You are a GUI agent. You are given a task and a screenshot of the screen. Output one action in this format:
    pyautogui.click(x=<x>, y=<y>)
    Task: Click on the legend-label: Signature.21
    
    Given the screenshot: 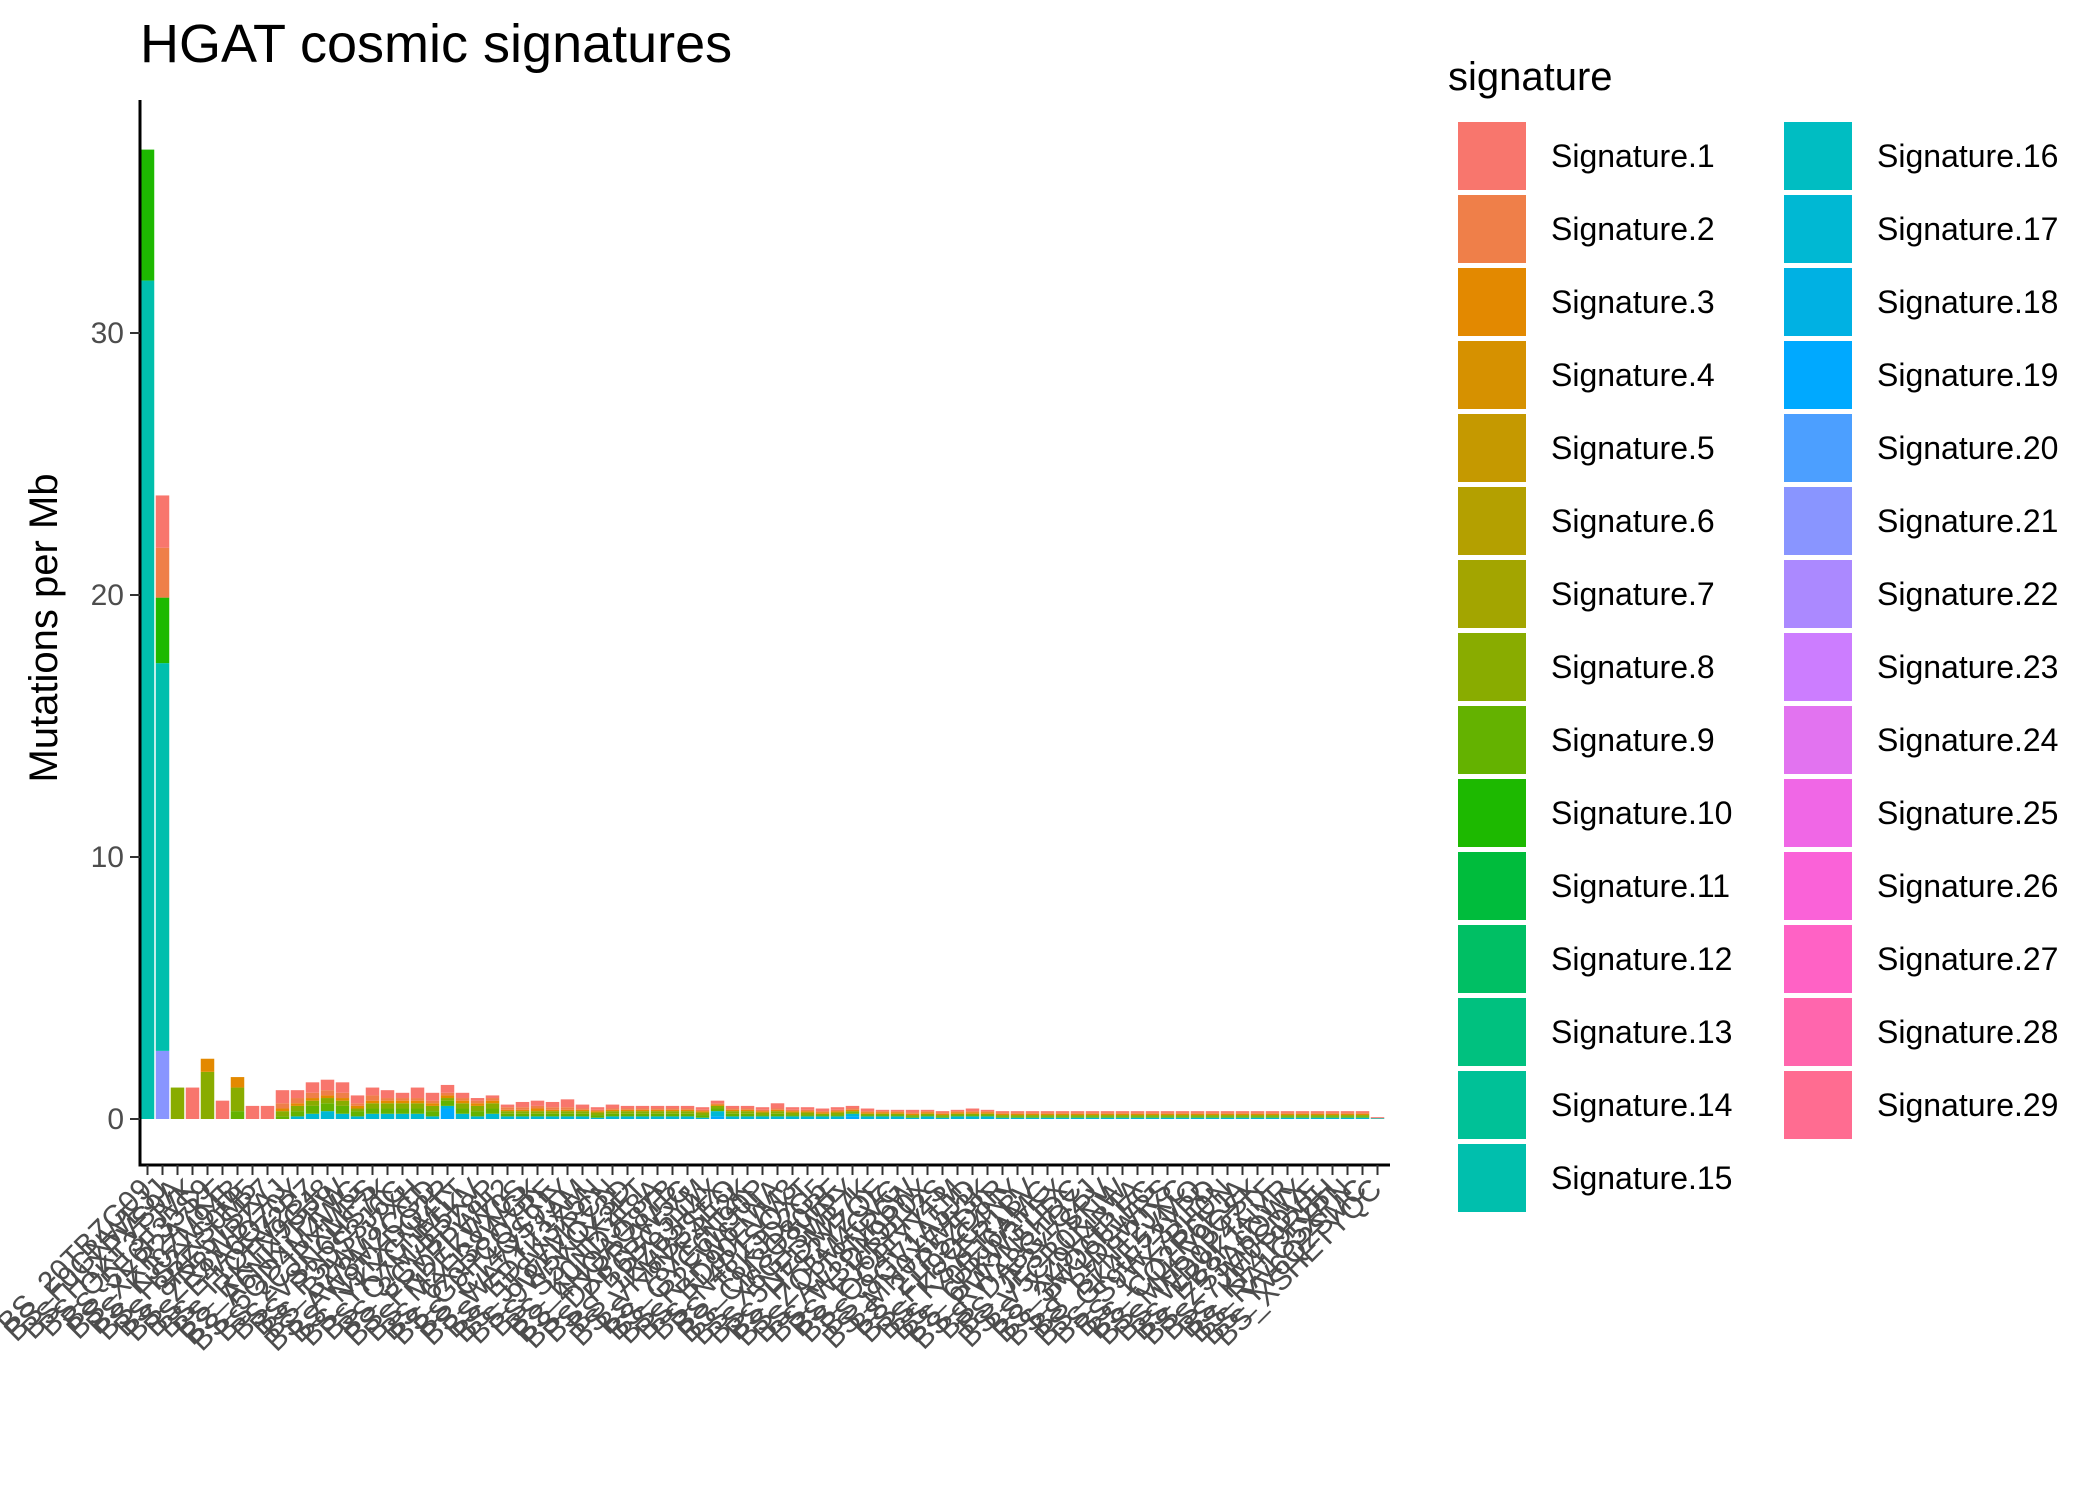 What is the action you would take?
    pyautogui.click(x=1967, y=521)
    